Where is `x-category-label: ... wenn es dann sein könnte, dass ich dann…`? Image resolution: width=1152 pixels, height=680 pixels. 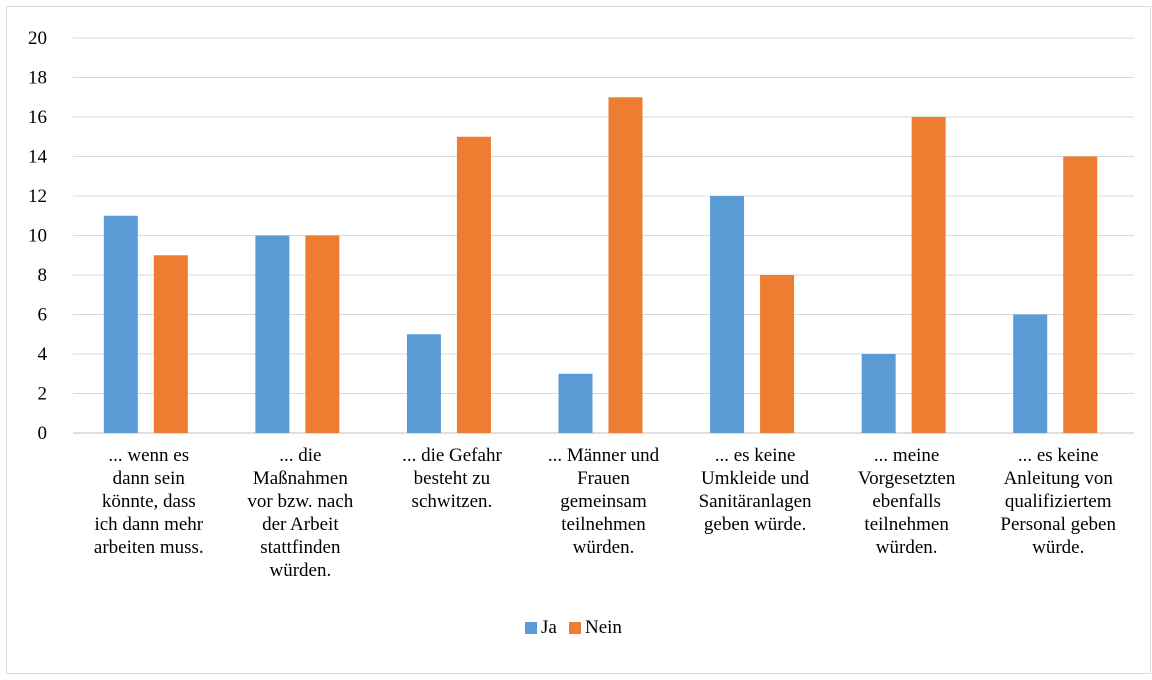
x-category-label: ... wenn es dann sein könnte, dass ich dann… is located at coordinates (149, 501).